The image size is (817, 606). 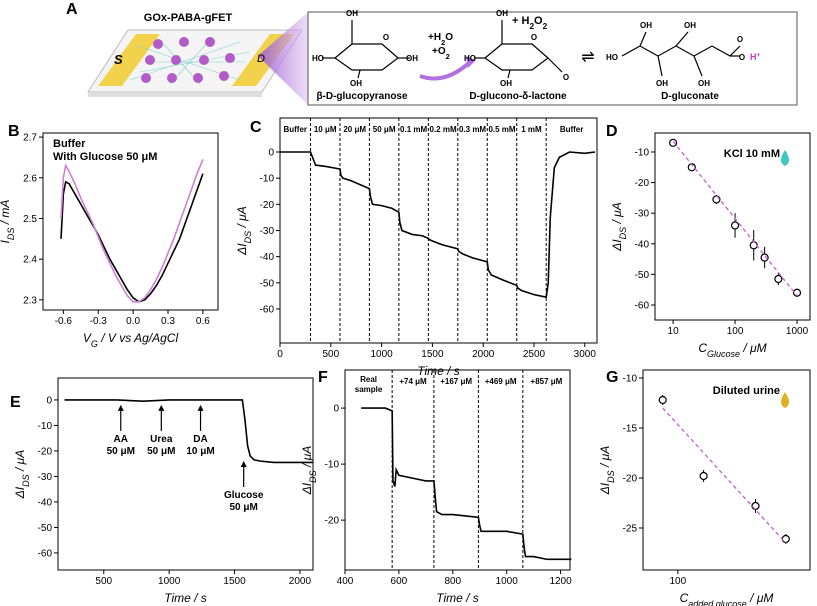 I want to click on x-tick-label: 3000, so click(x=585, y=354).